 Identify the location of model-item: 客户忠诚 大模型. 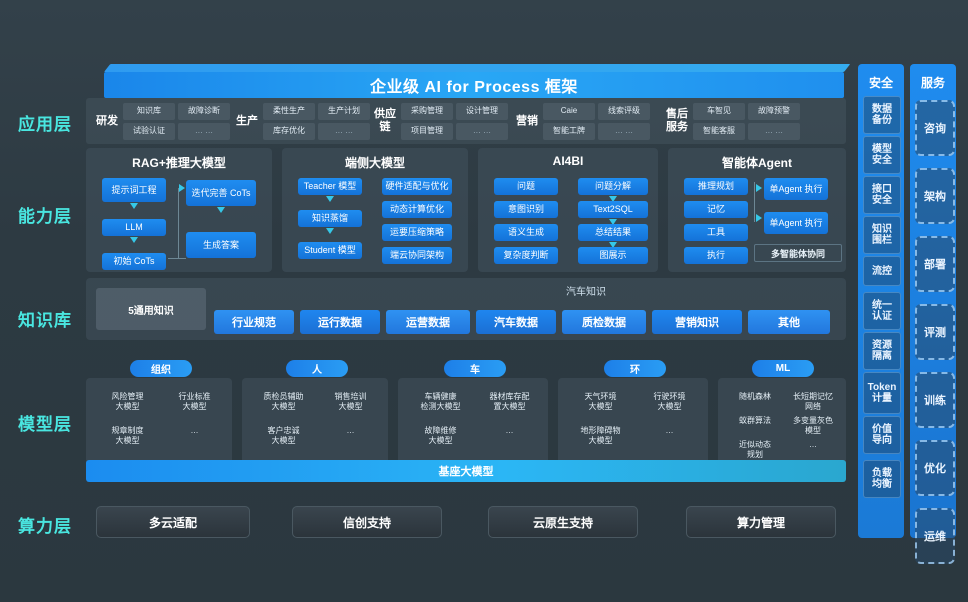
(283, 435).